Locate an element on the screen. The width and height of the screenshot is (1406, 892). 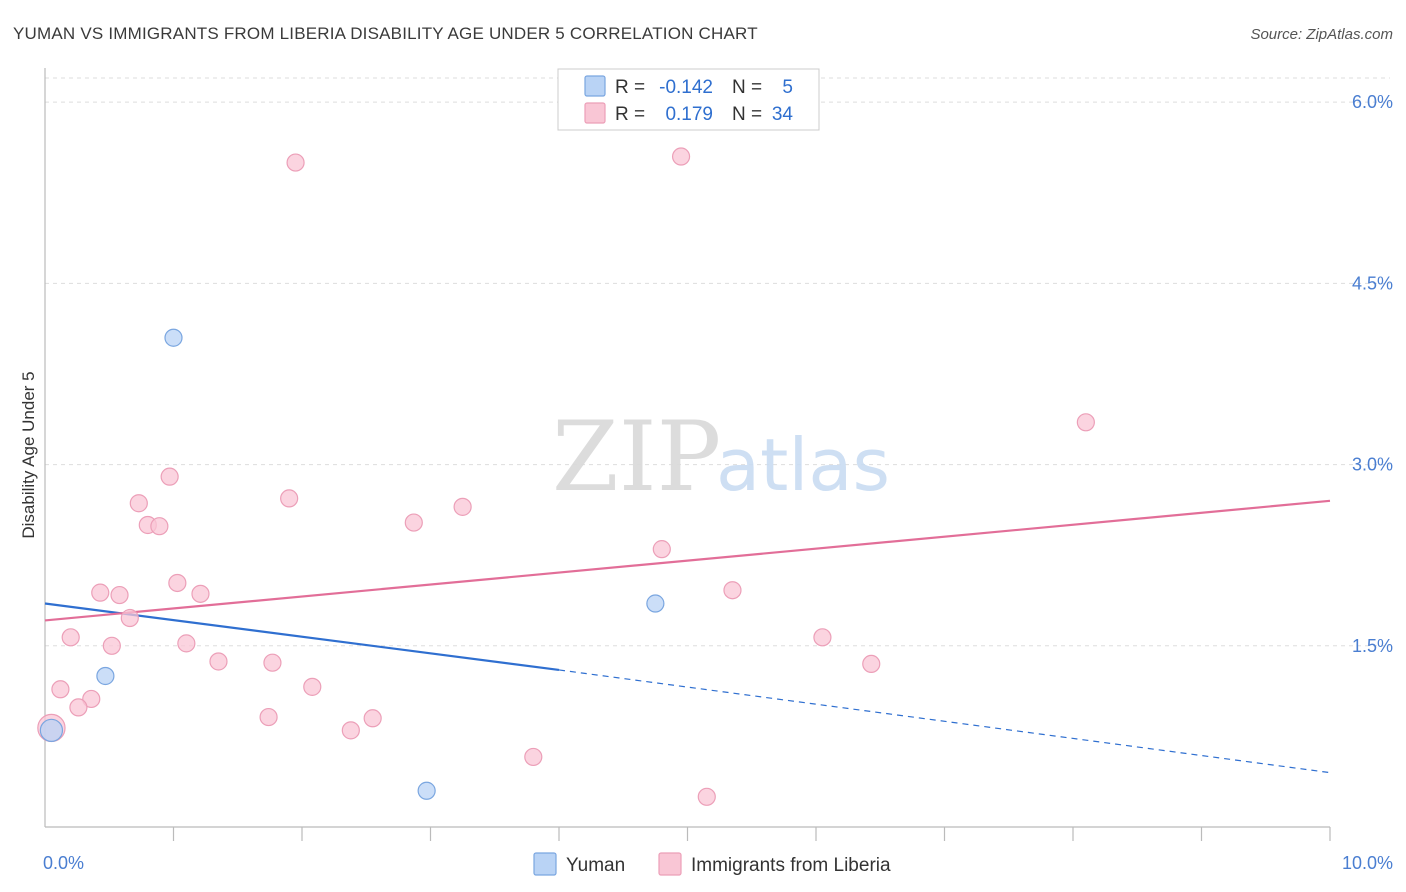
legend-n-value-liberia: 34 is located at coordinates (783, 114).